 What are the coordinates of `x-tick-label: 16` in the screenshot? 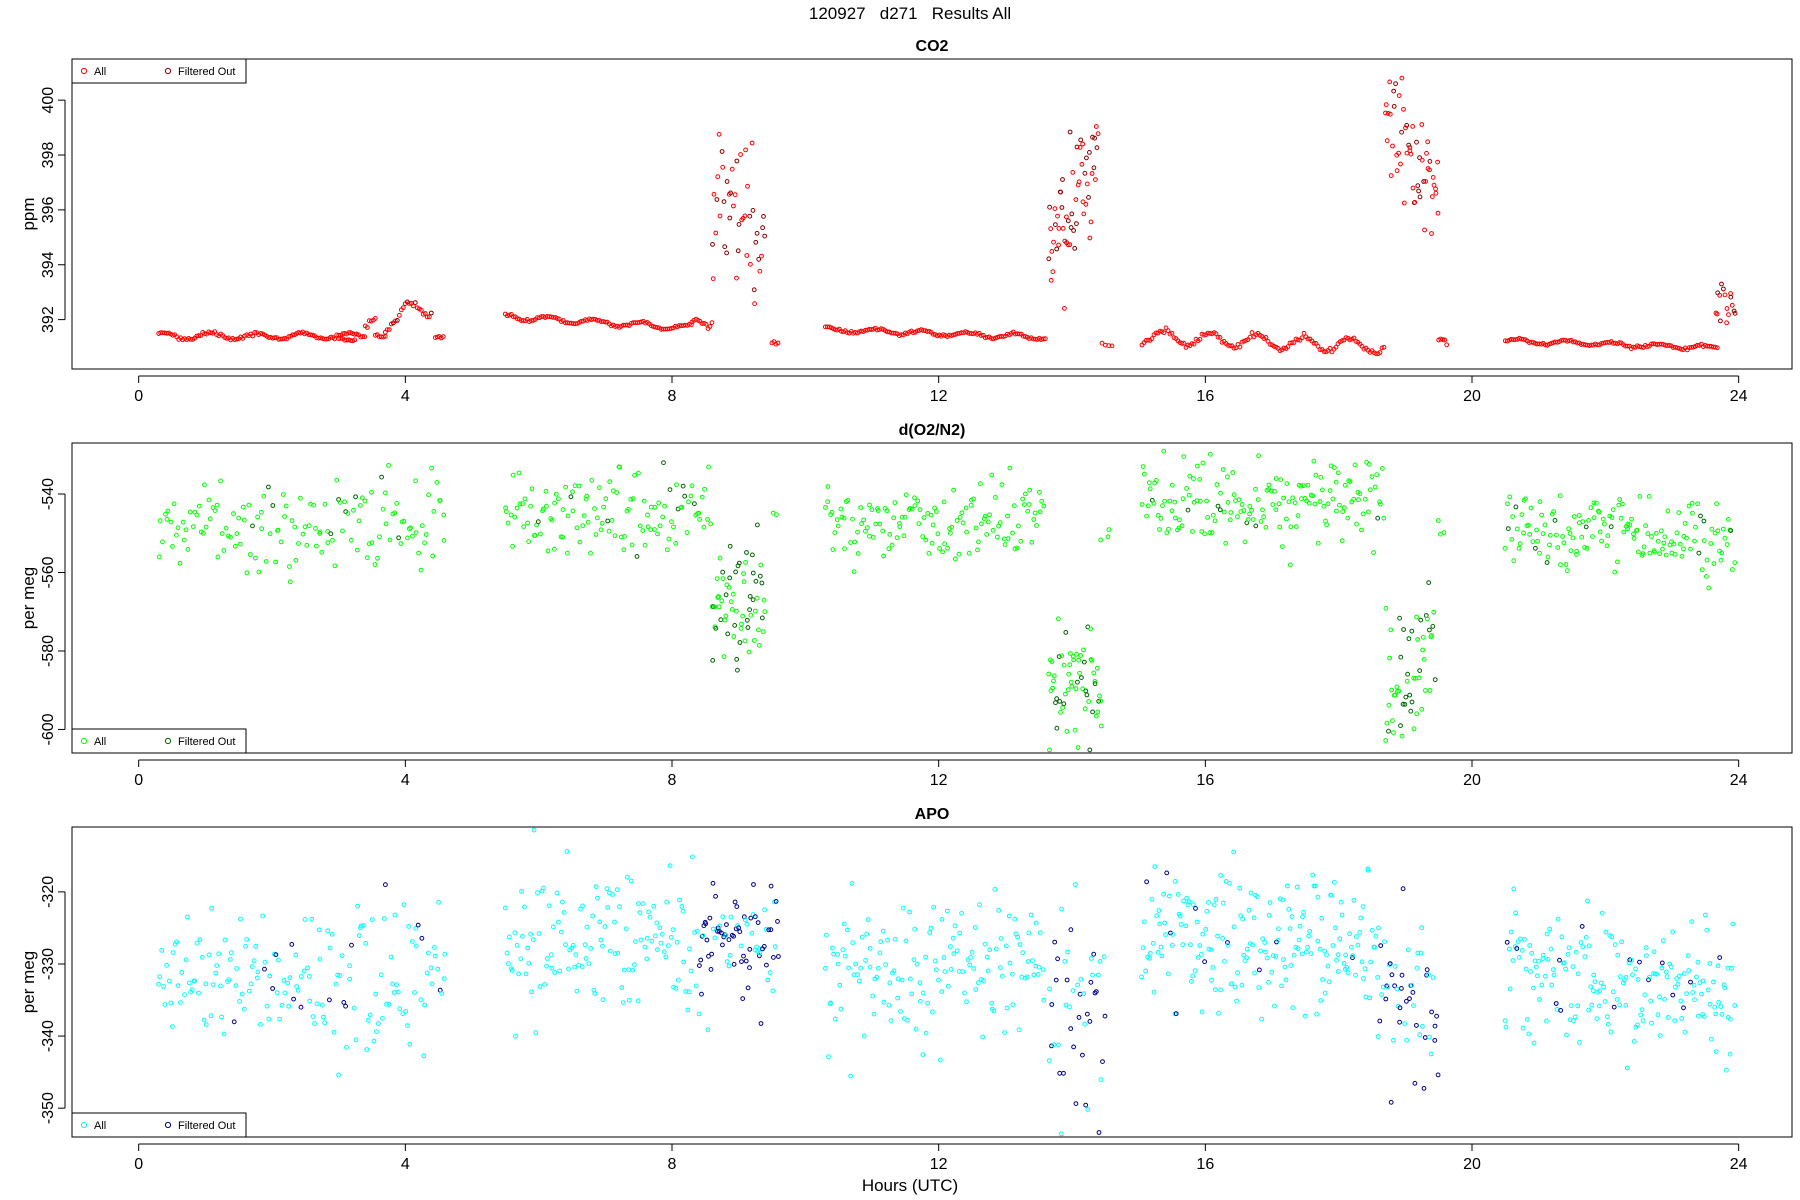 It's located at (1205, 780).